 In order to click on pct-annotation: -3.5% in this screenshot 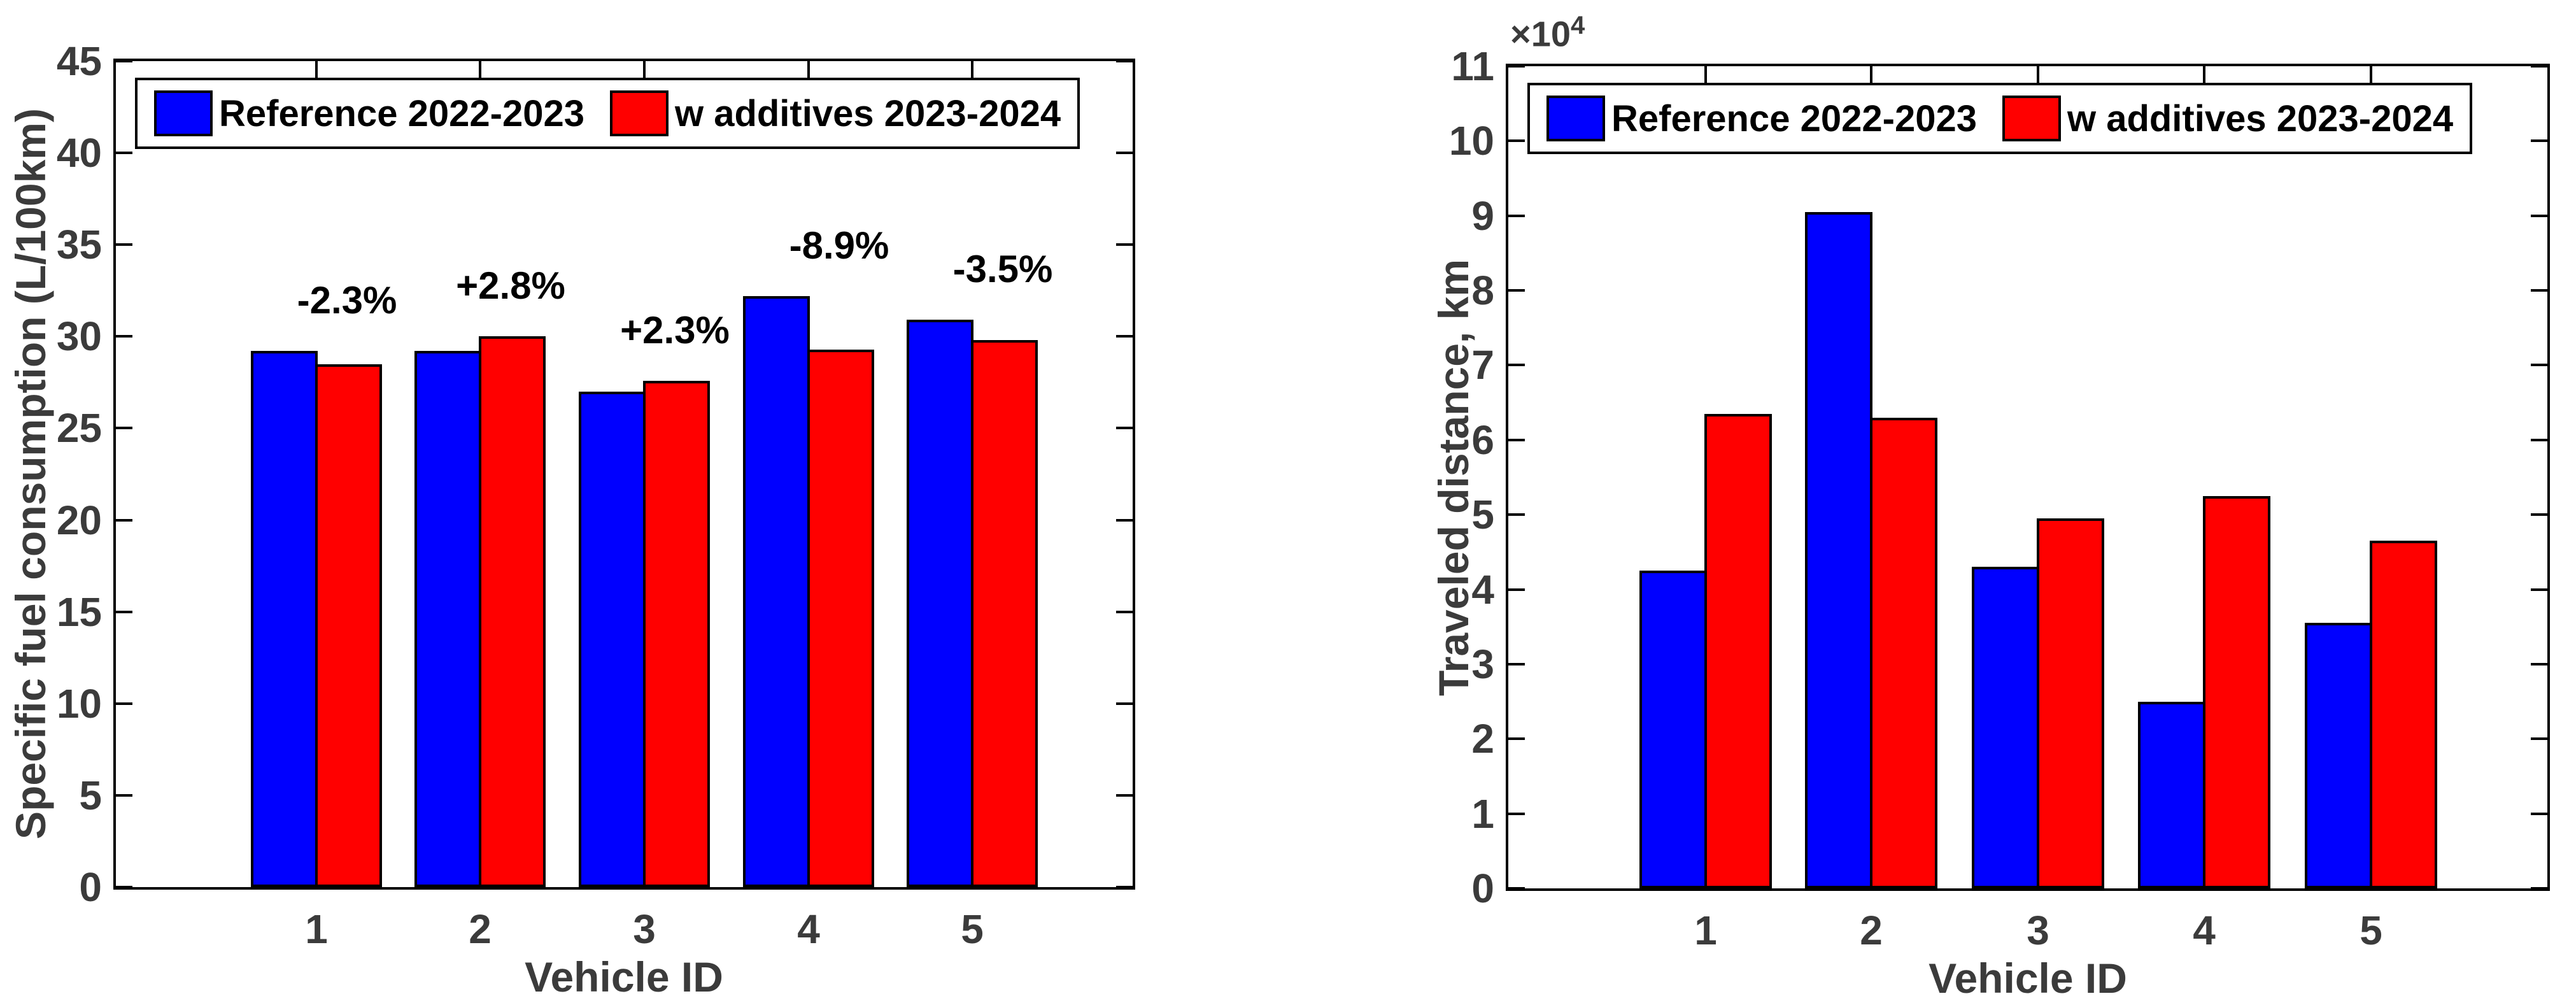, I will do `click(1002, 269)`.